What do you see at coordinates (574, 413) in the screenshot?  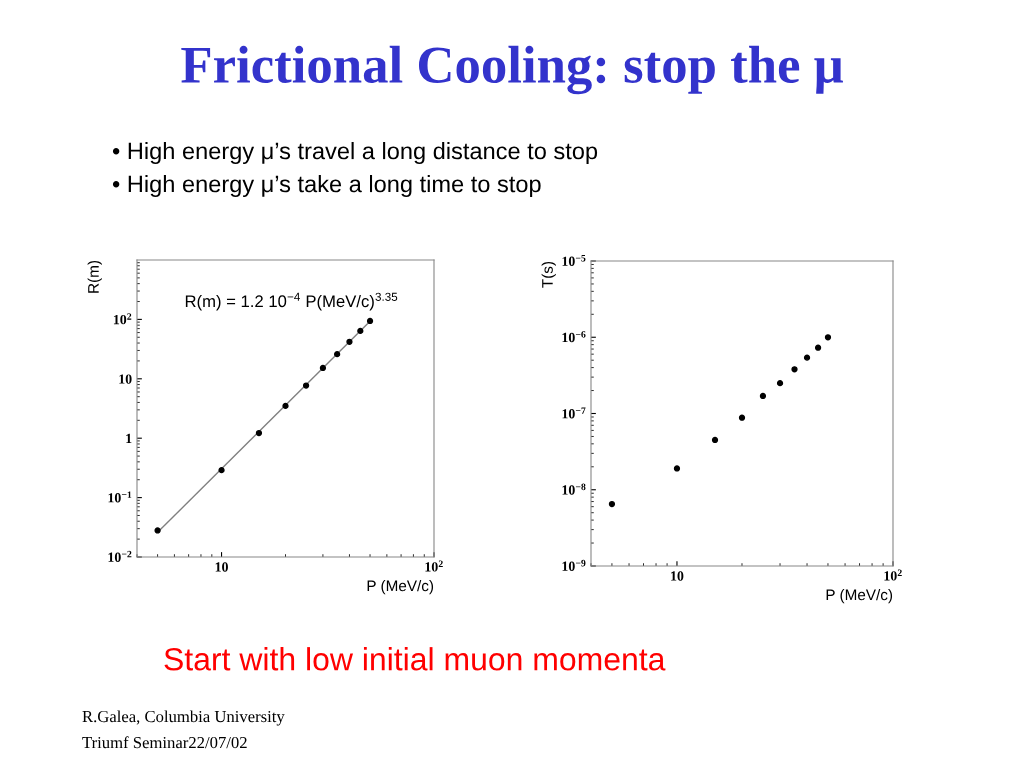 I see `y-tick-label: 10$^{−7}$` at bounding box center [574, 413].